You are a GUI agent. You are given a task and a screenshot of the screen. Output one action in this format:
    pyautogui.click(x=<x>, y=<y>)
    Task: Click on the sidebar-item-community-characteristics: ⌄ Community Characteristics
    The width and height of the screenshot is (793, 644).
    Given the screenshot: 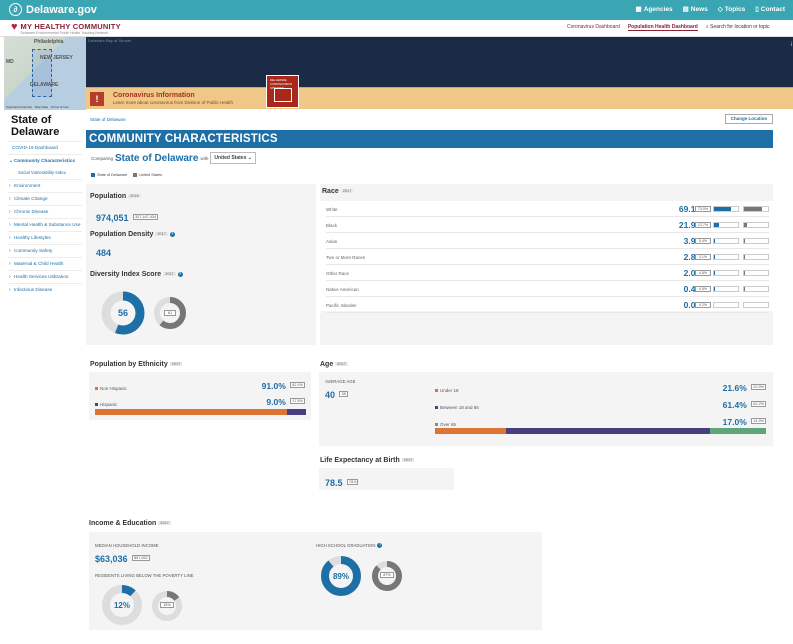 What is the action you would take?
    pyautogui.click(x=45, y=160)
    